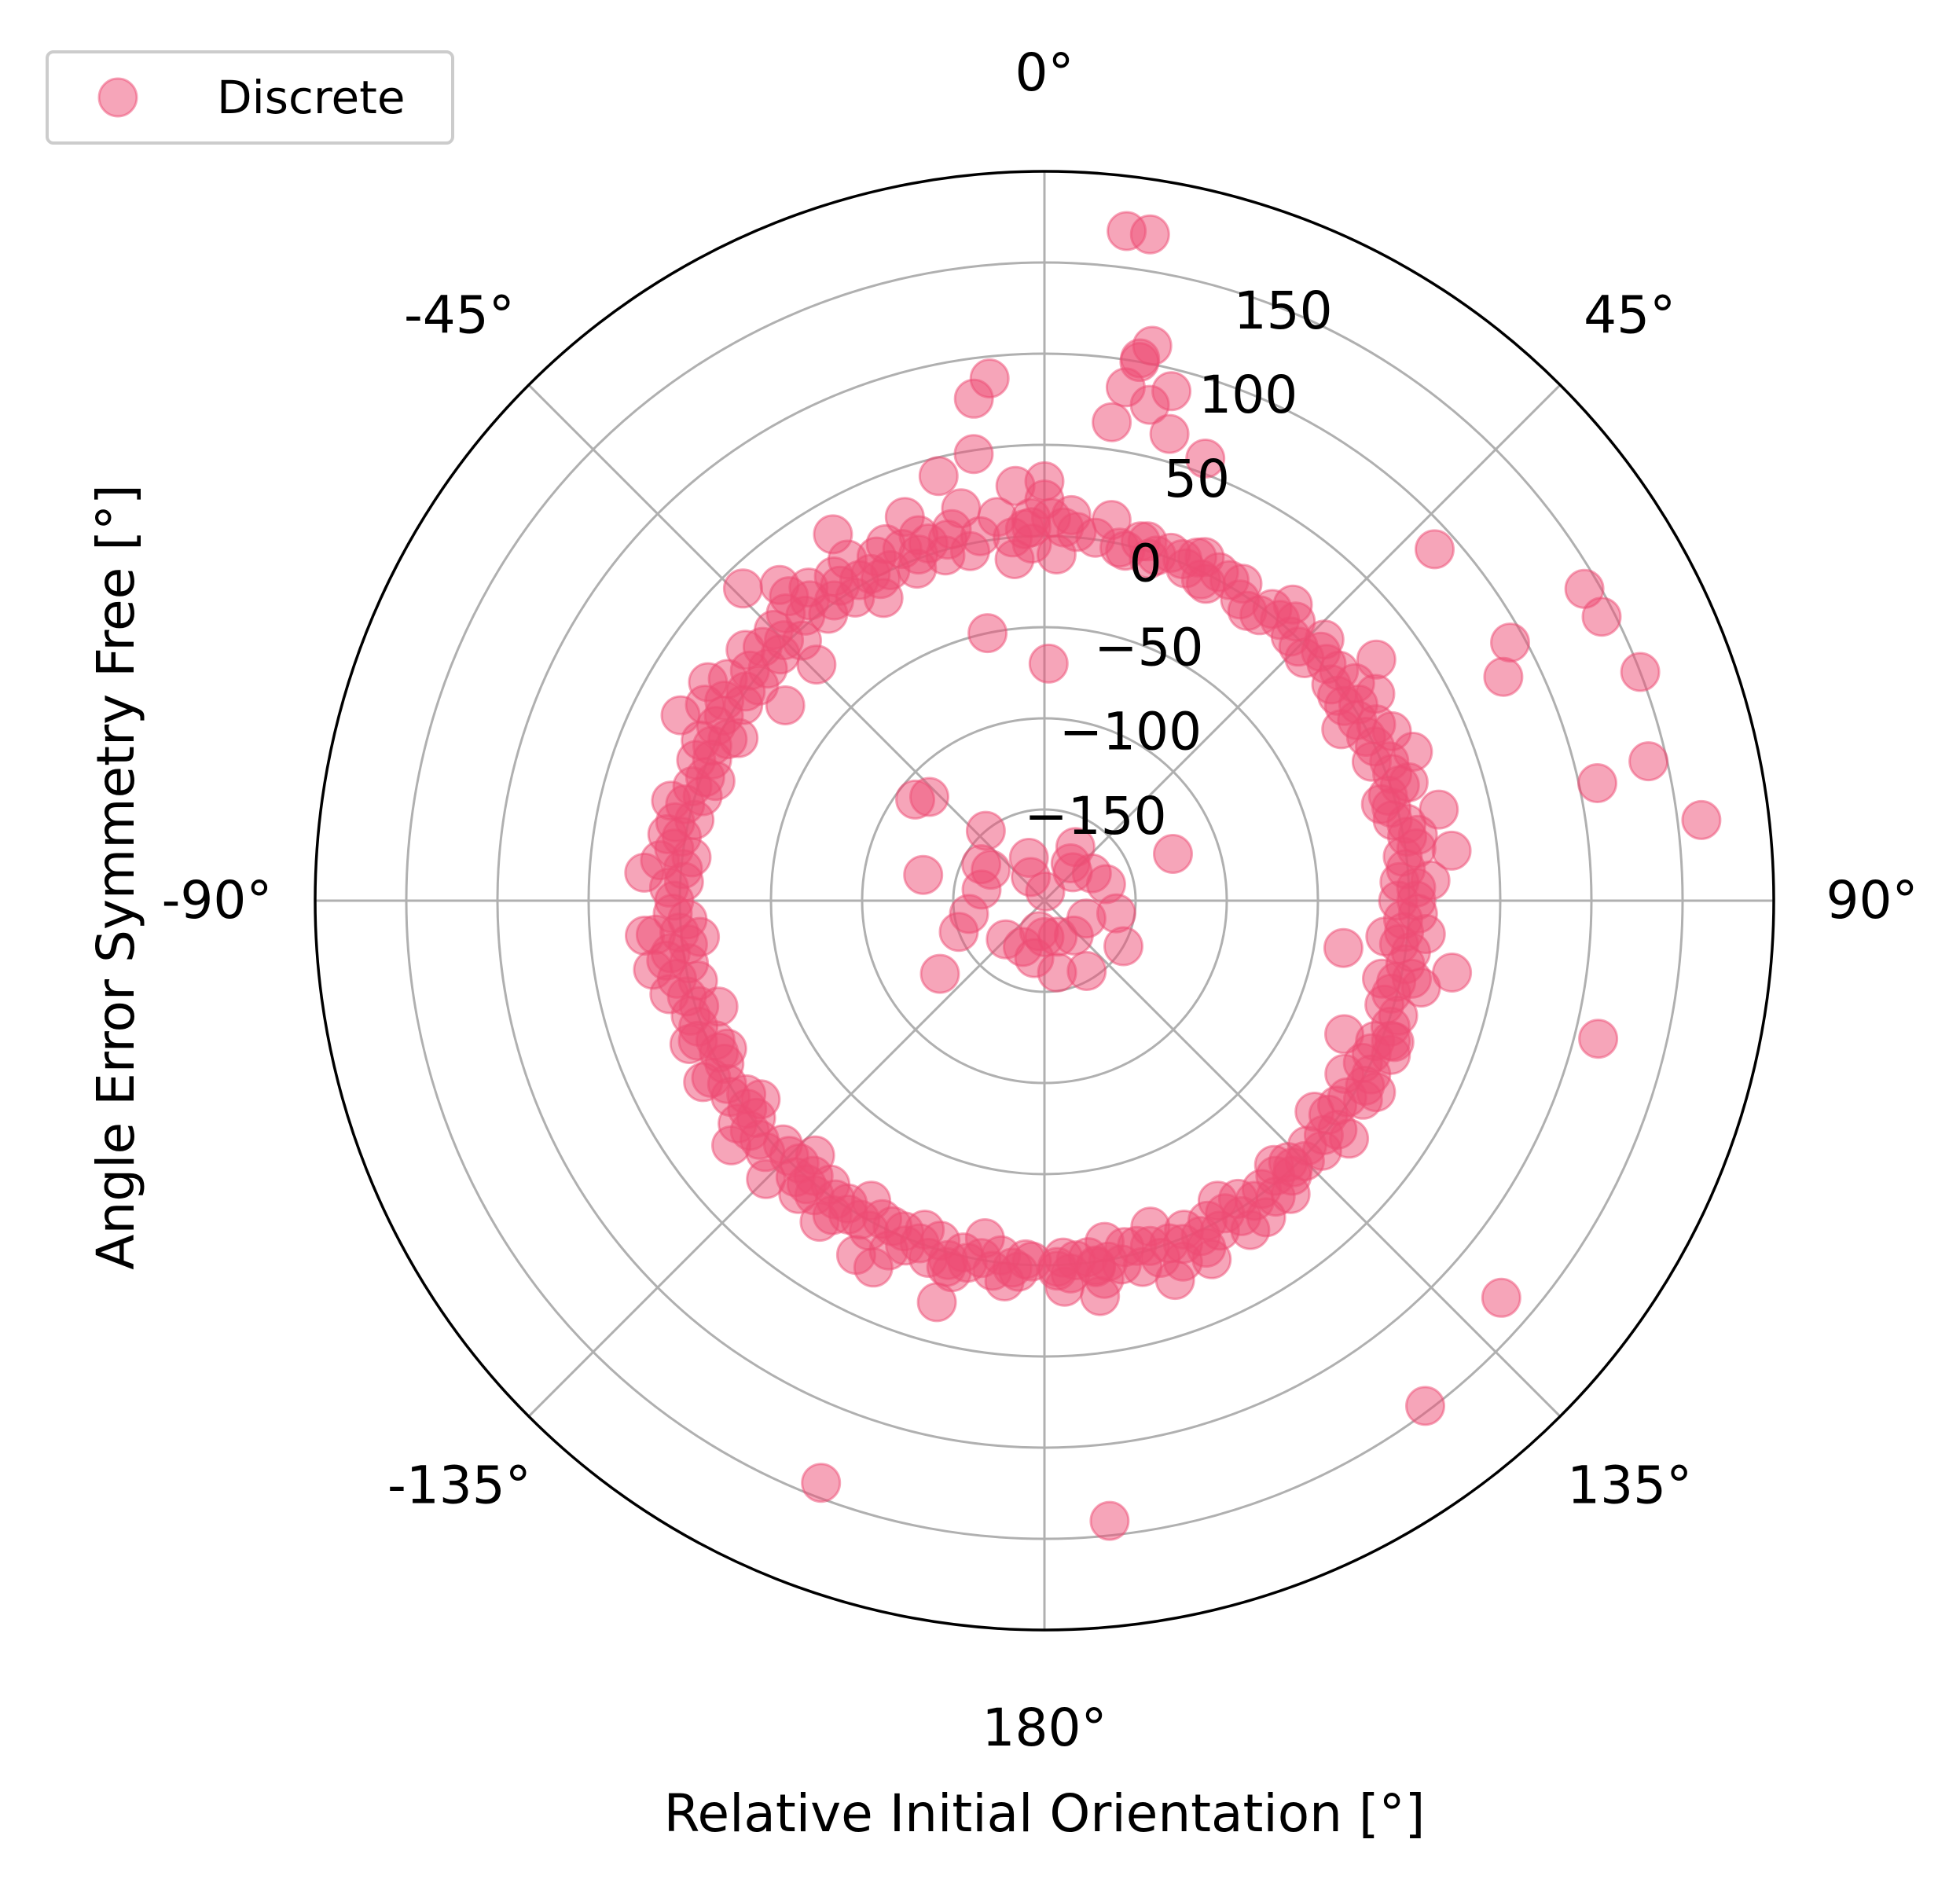 The width and height of the screenshot is (1960, 1887). What do you see at coordinates (1095, 816) in the screenshot?
I see `radial-tick-label: −150` at bounding box center [1095, 816].